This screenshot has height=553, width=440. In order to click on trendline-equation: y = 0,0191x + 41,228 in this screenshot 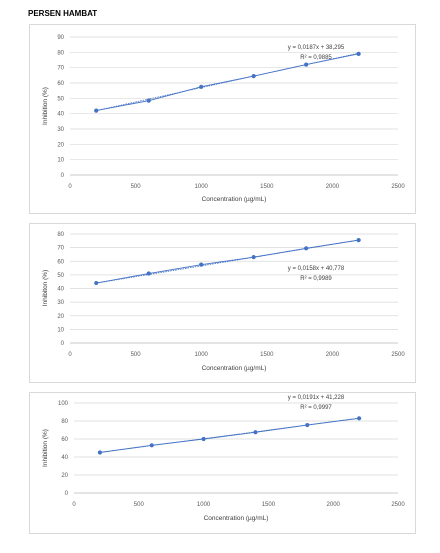, I will do `click(316, 398)`.